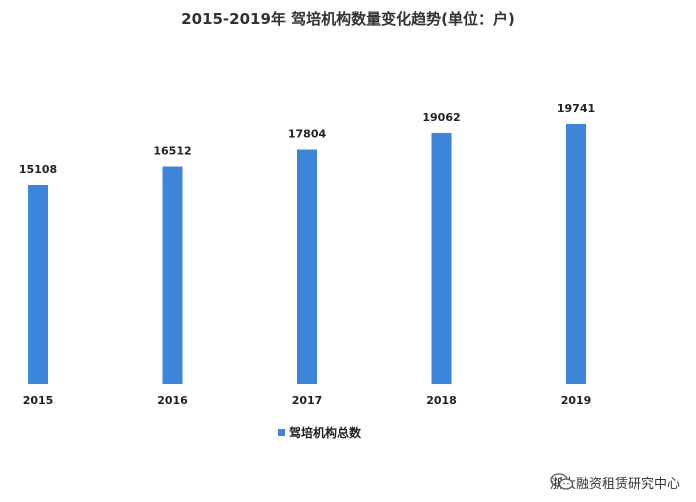  Describe the element at coordinates (325, 433) in the screenshot. I see `legend-label: 驾培机构总数` at that location.